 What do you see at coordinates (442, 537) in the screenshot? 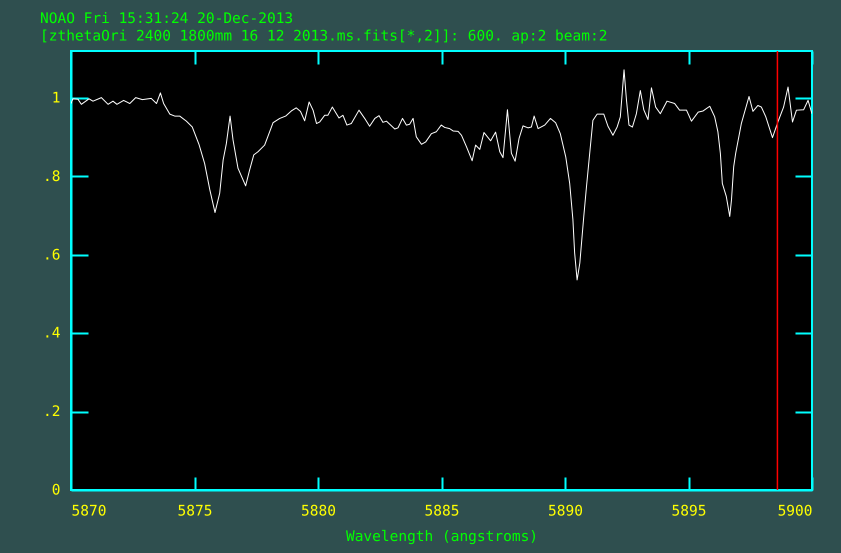
I see `x-axis-title: Wavelength (angstroms)` at bounding box center [442, 537].